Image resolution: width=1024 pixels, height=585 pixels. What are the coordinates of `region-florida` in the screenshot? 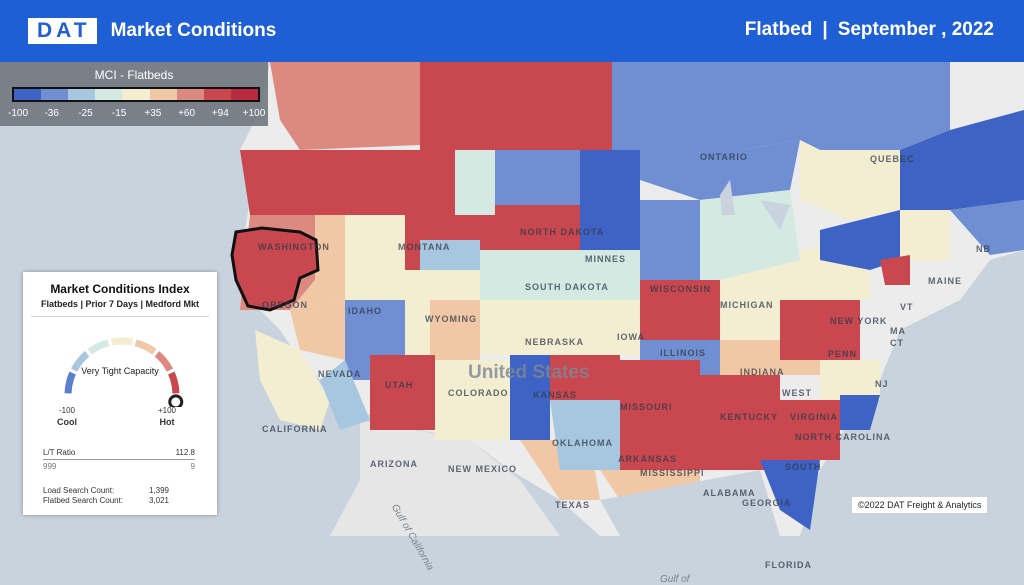 It's located at (790, 495).